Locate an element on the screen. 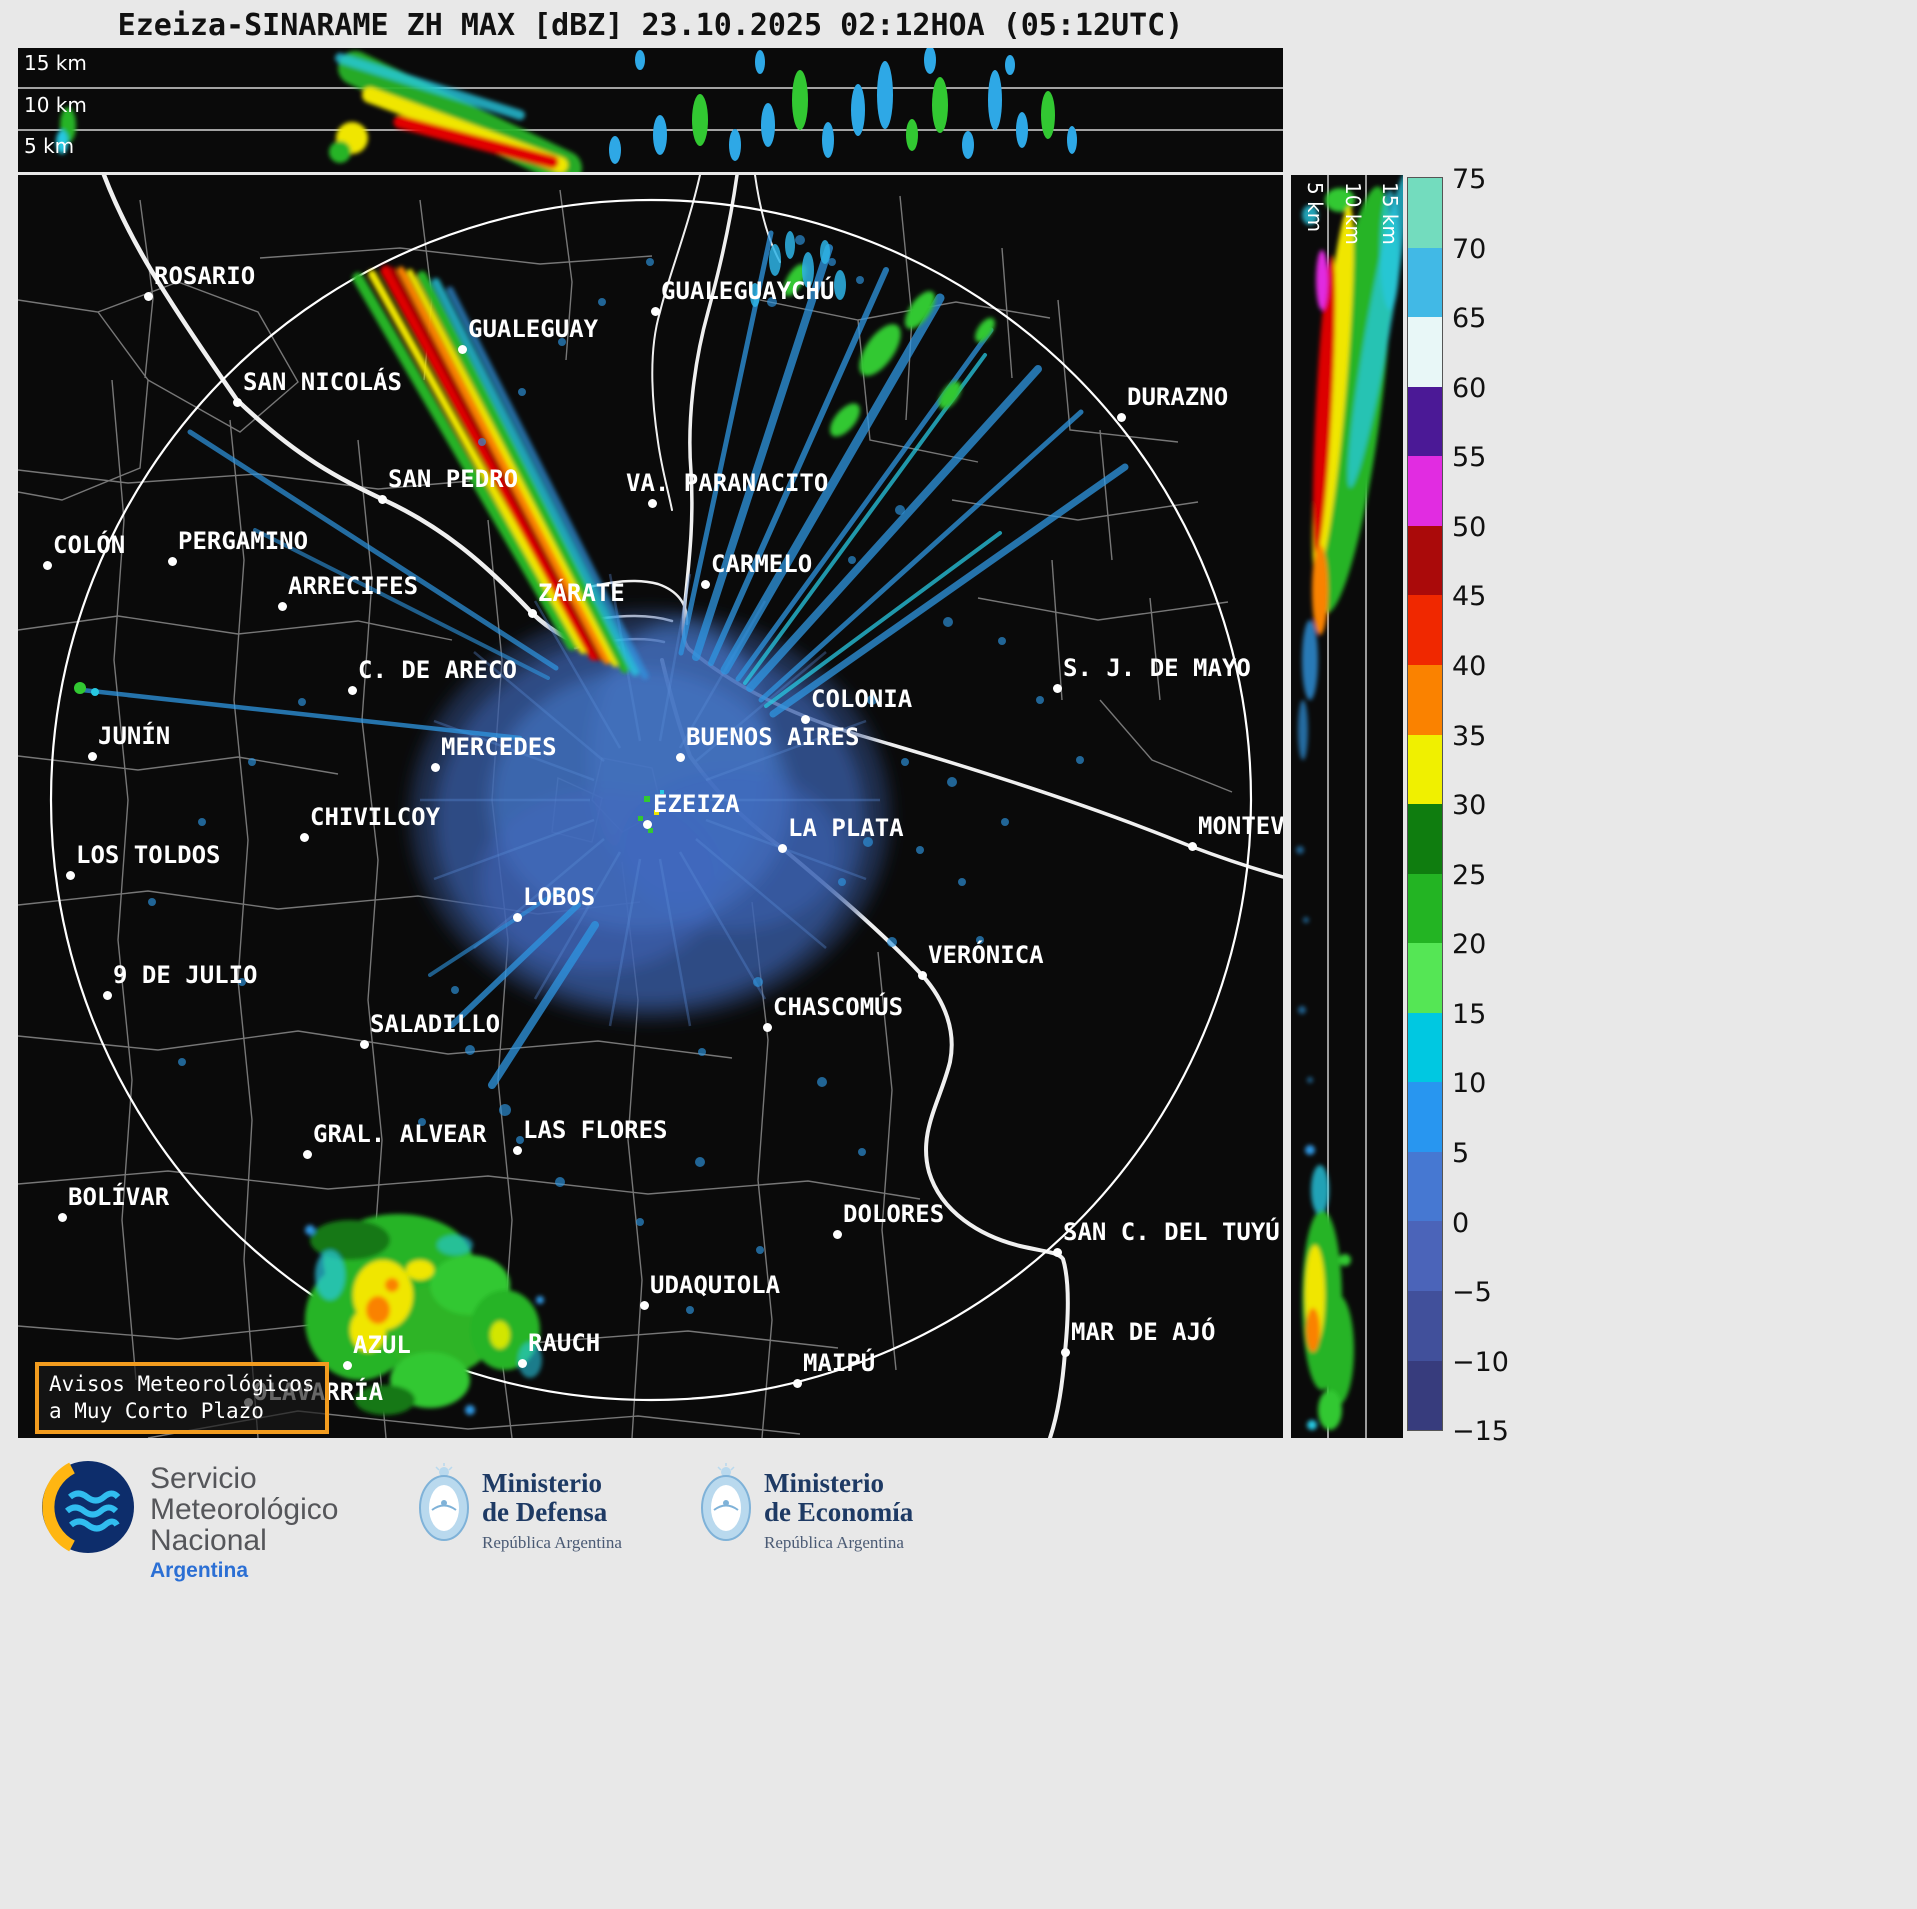 The width and height of the screenshot is (1917, 1909). city-label: S. J. DE MAYO is located at coordinates (1157, 668).